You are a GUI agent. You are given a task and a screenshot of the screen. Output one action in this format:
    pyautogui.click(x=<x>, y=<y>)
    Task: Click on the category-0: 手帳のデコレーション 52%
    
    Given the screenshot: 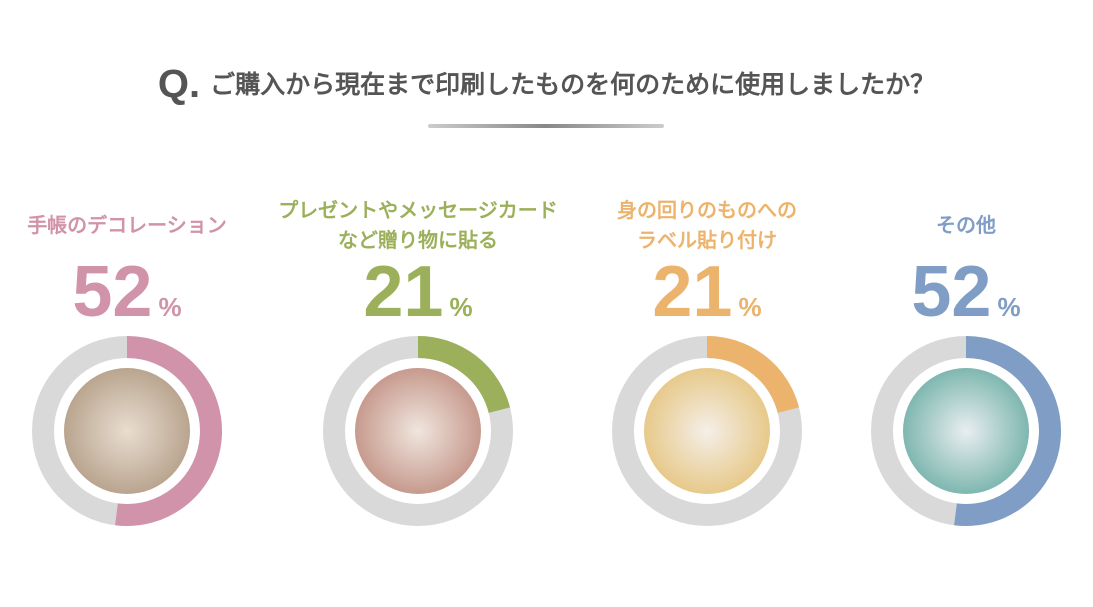 What is the action you would take?
    pyautogui.click(x=133, y=263)
    